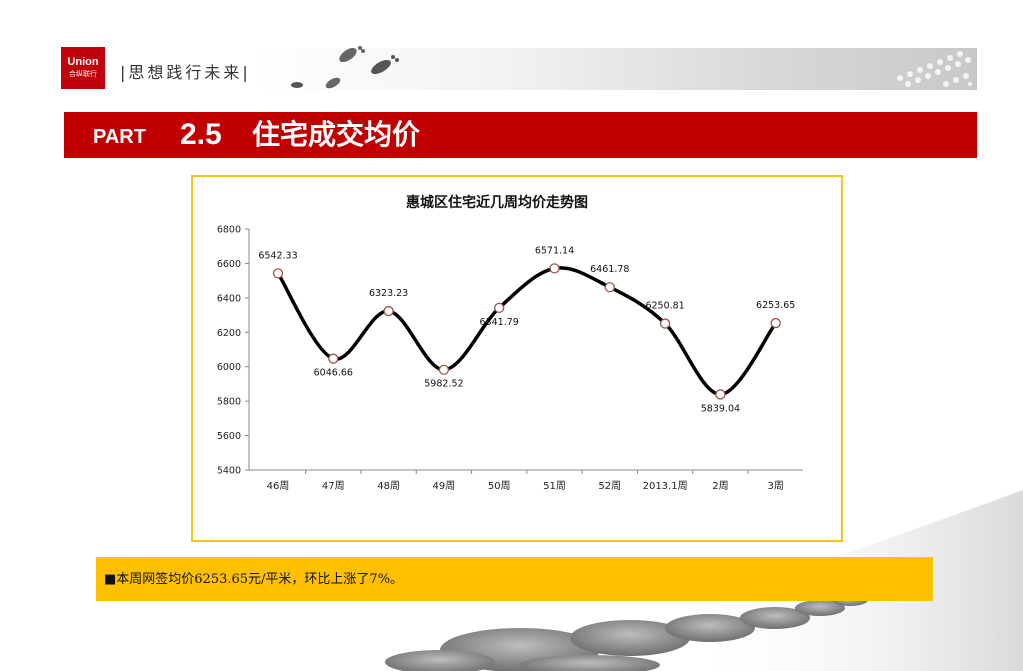 Image resolution: width=1023 pixels, height=671 pixels. What do you see at coordinates (201, 134) in the screenshot?
I see `part-number: 2.5` at bounding box center [201, 134].